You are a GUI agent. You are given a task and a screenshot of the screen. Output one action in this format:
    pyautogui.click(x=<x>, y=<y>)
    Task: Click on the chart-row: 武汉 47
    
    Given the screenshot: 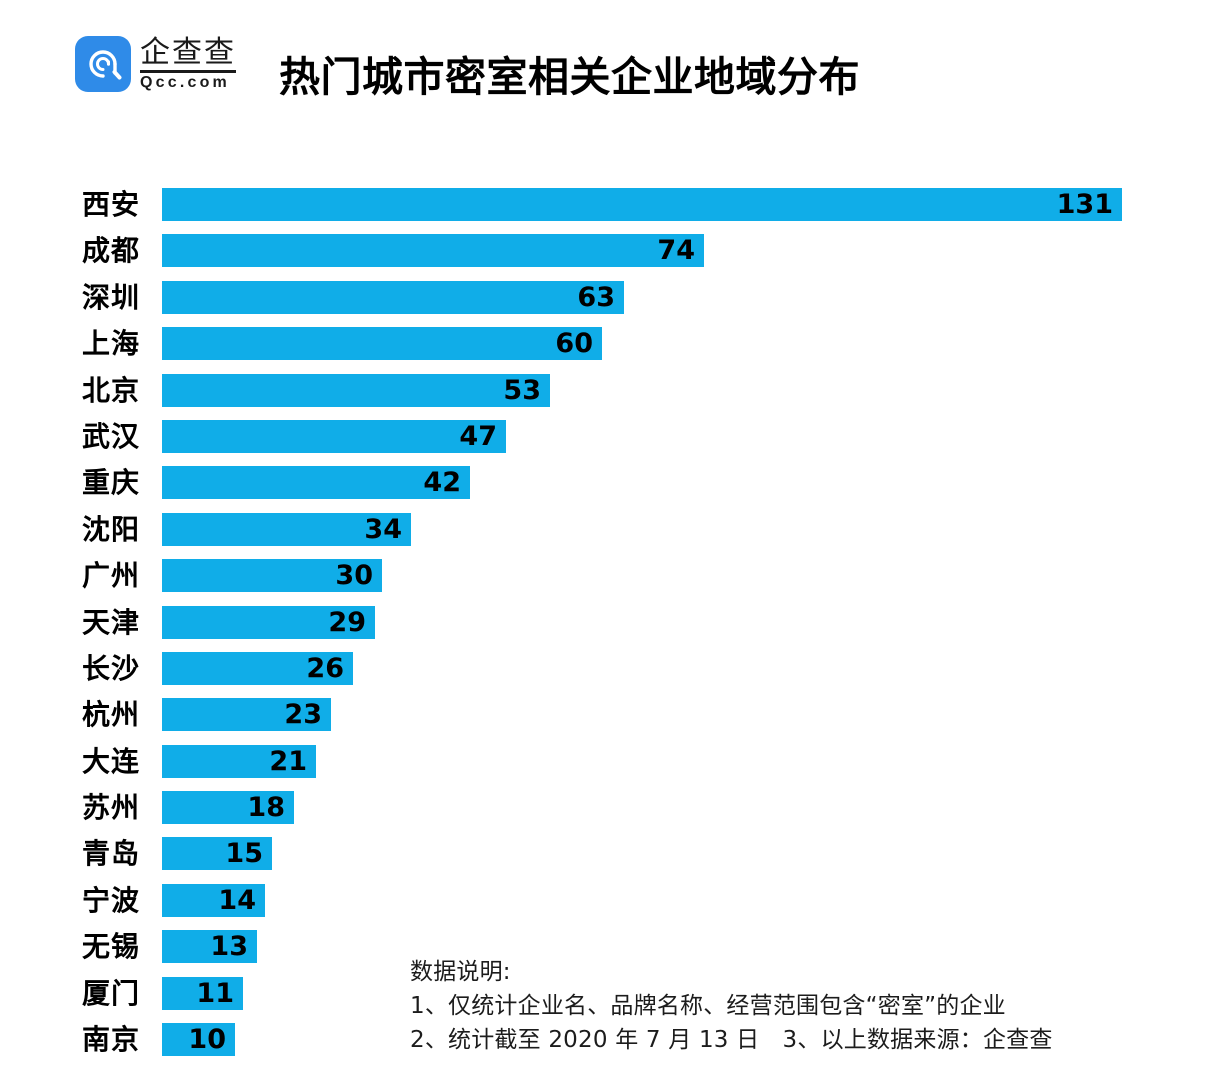 What is the action you would take?
    pyautogui.click(x=606, y=442)
    